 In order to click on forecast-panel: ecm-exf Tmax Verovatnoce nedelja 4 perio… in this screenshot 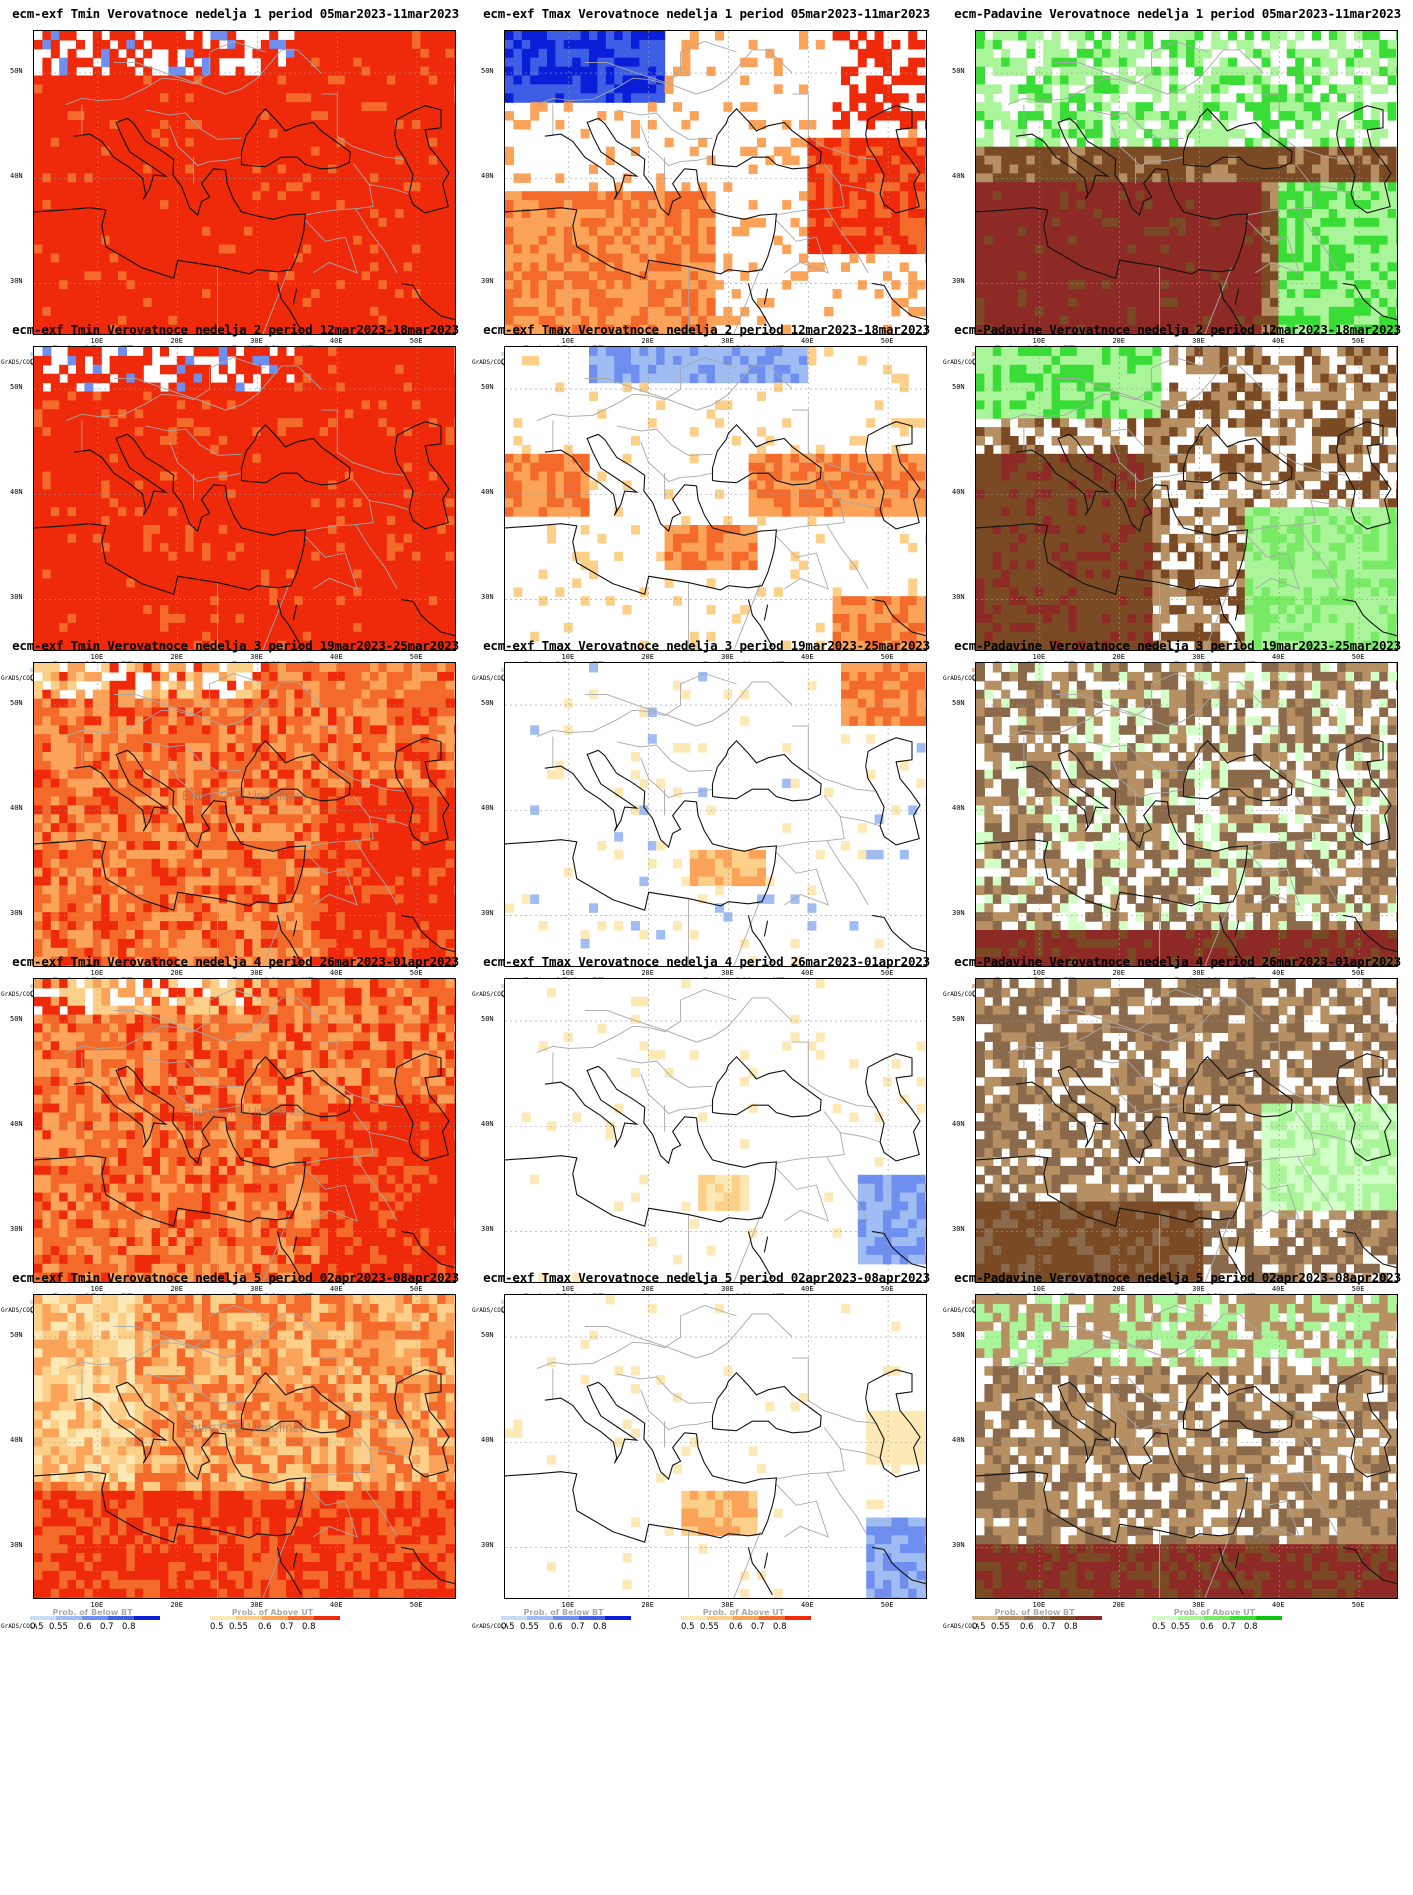, I will do `click(706, 1137)`.